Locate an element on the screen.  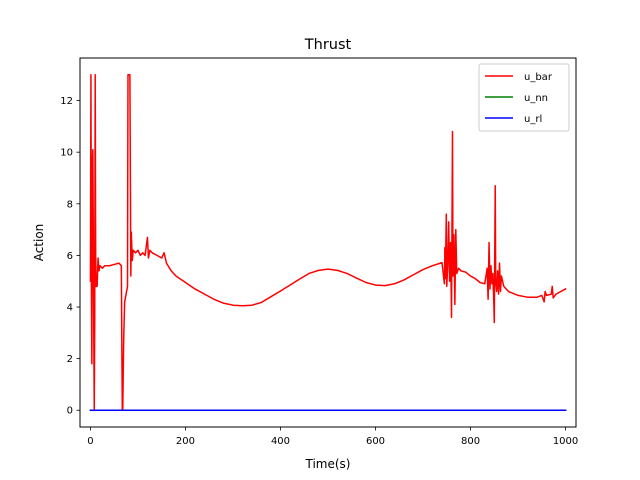
y-tick-label: 10 is located at coordinates (66, 153).